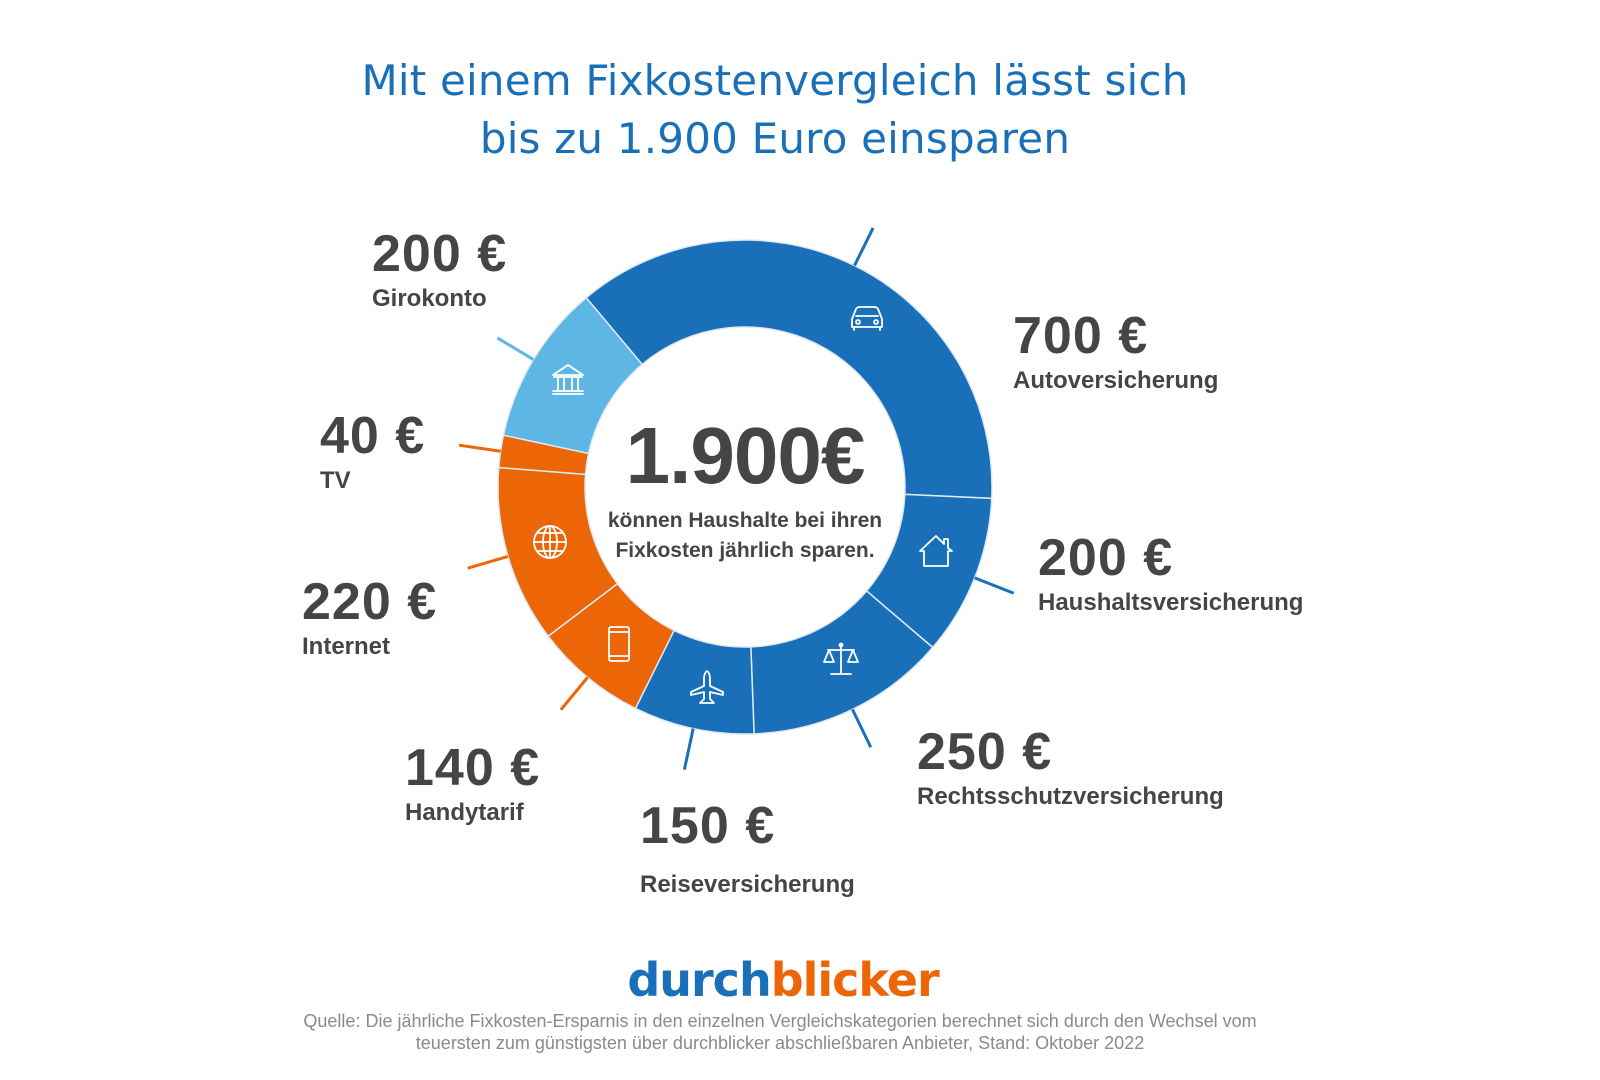  I want to click on label-haushaltsversicherung: 200 € Haushaltsversicherung, so click(1170, 574).